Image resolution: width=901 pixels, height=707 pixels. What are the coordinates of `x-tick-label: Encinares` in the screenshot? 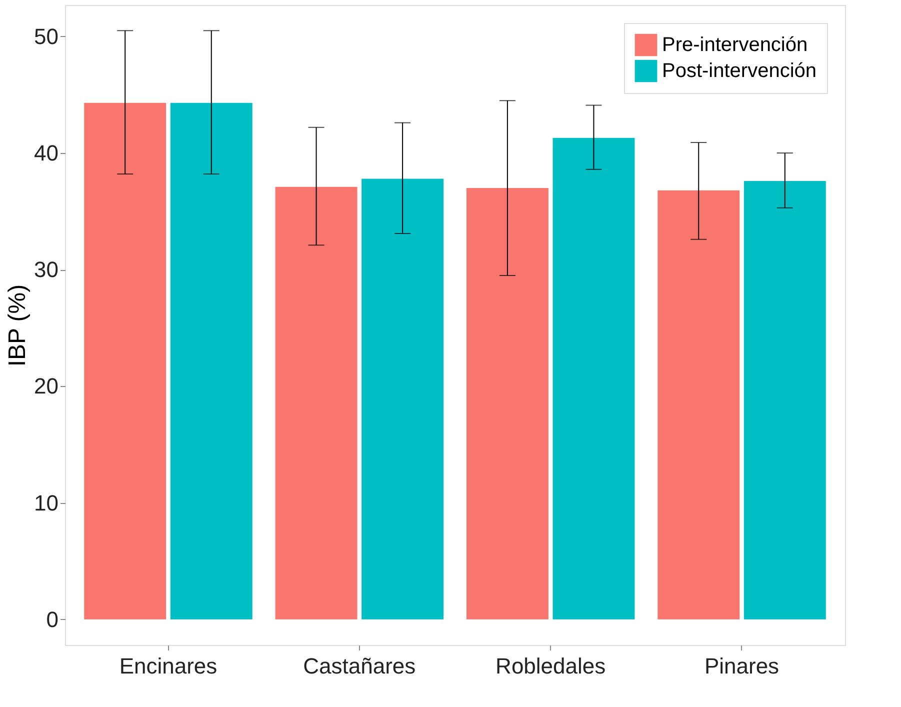 It's located at (168, 666).